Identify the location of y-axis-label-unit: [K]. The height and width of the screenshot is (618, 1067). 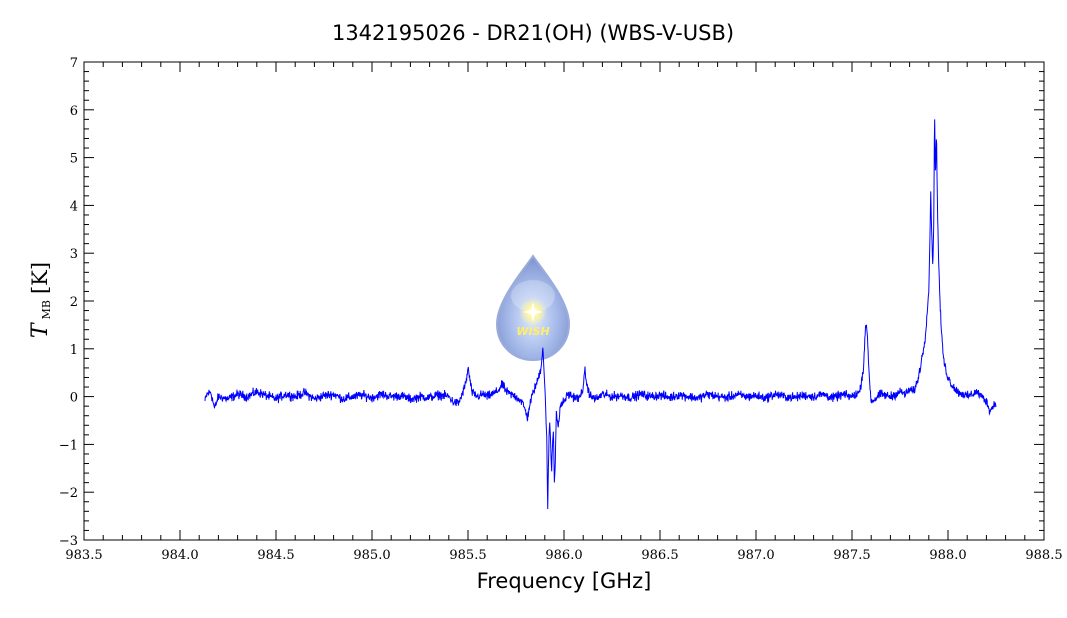
(40, 278).